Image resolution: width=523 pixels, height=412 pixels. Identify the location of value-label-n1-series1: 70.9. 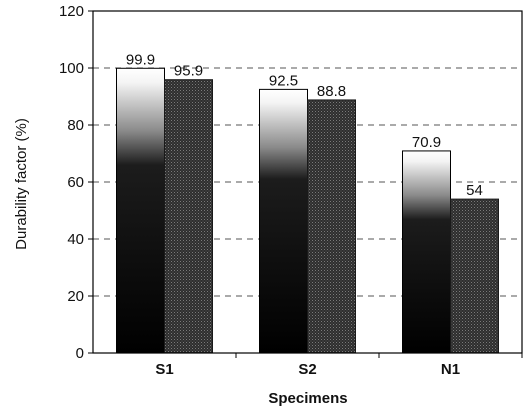
(426, 142).